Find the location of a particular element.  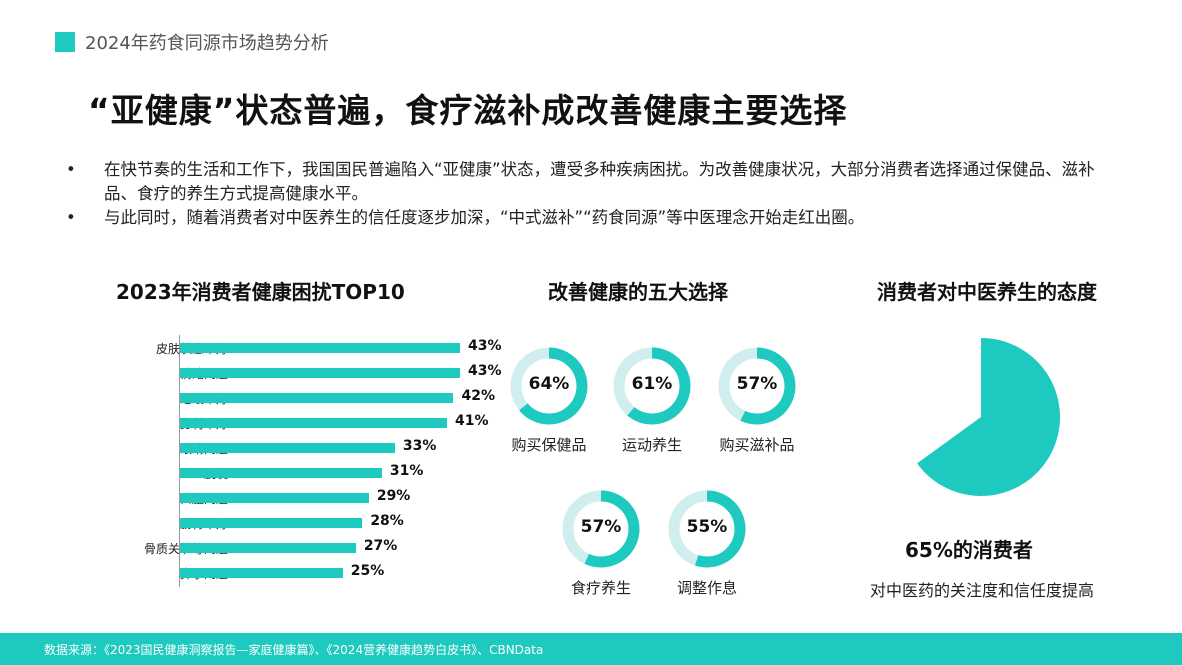

donut-category-label: 运动养生 is located at coordinates (651, 445).